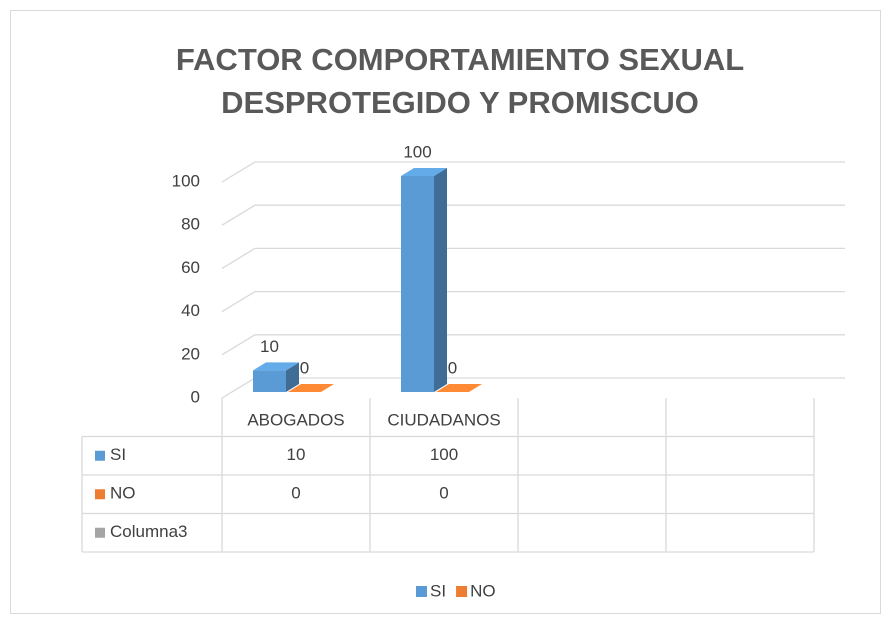 This screenshot has width=891, height=624. I want to click on table-cell: 10, so click(296, 454).